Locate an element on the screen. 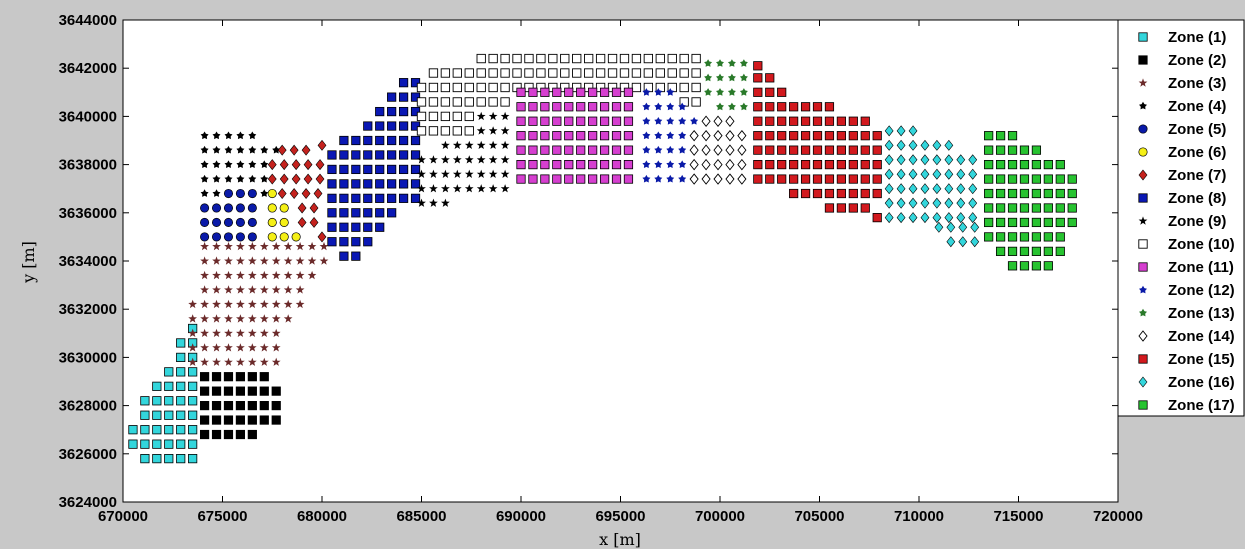 Image resolution: width=1245 pixels, height=549 pixels. zone-6-point is located at coordinates (272, 193).